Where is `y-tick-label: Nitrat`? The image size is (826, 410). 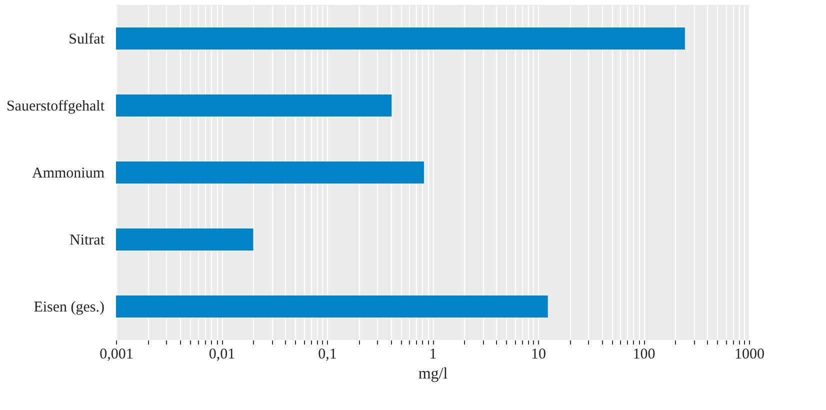 y-tick-label: Nitrat is located at coordinates (88, 240).